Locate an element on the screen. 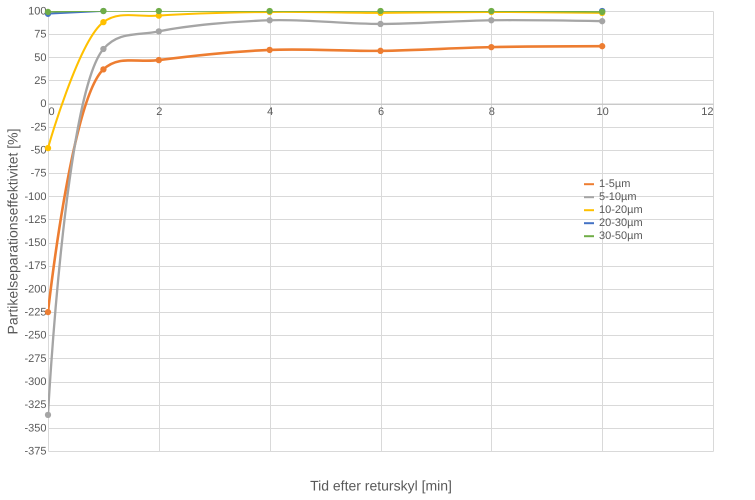 This screenshot has height=500, width=755. y-tick-label: 0 is located at coordinates (43, 104).